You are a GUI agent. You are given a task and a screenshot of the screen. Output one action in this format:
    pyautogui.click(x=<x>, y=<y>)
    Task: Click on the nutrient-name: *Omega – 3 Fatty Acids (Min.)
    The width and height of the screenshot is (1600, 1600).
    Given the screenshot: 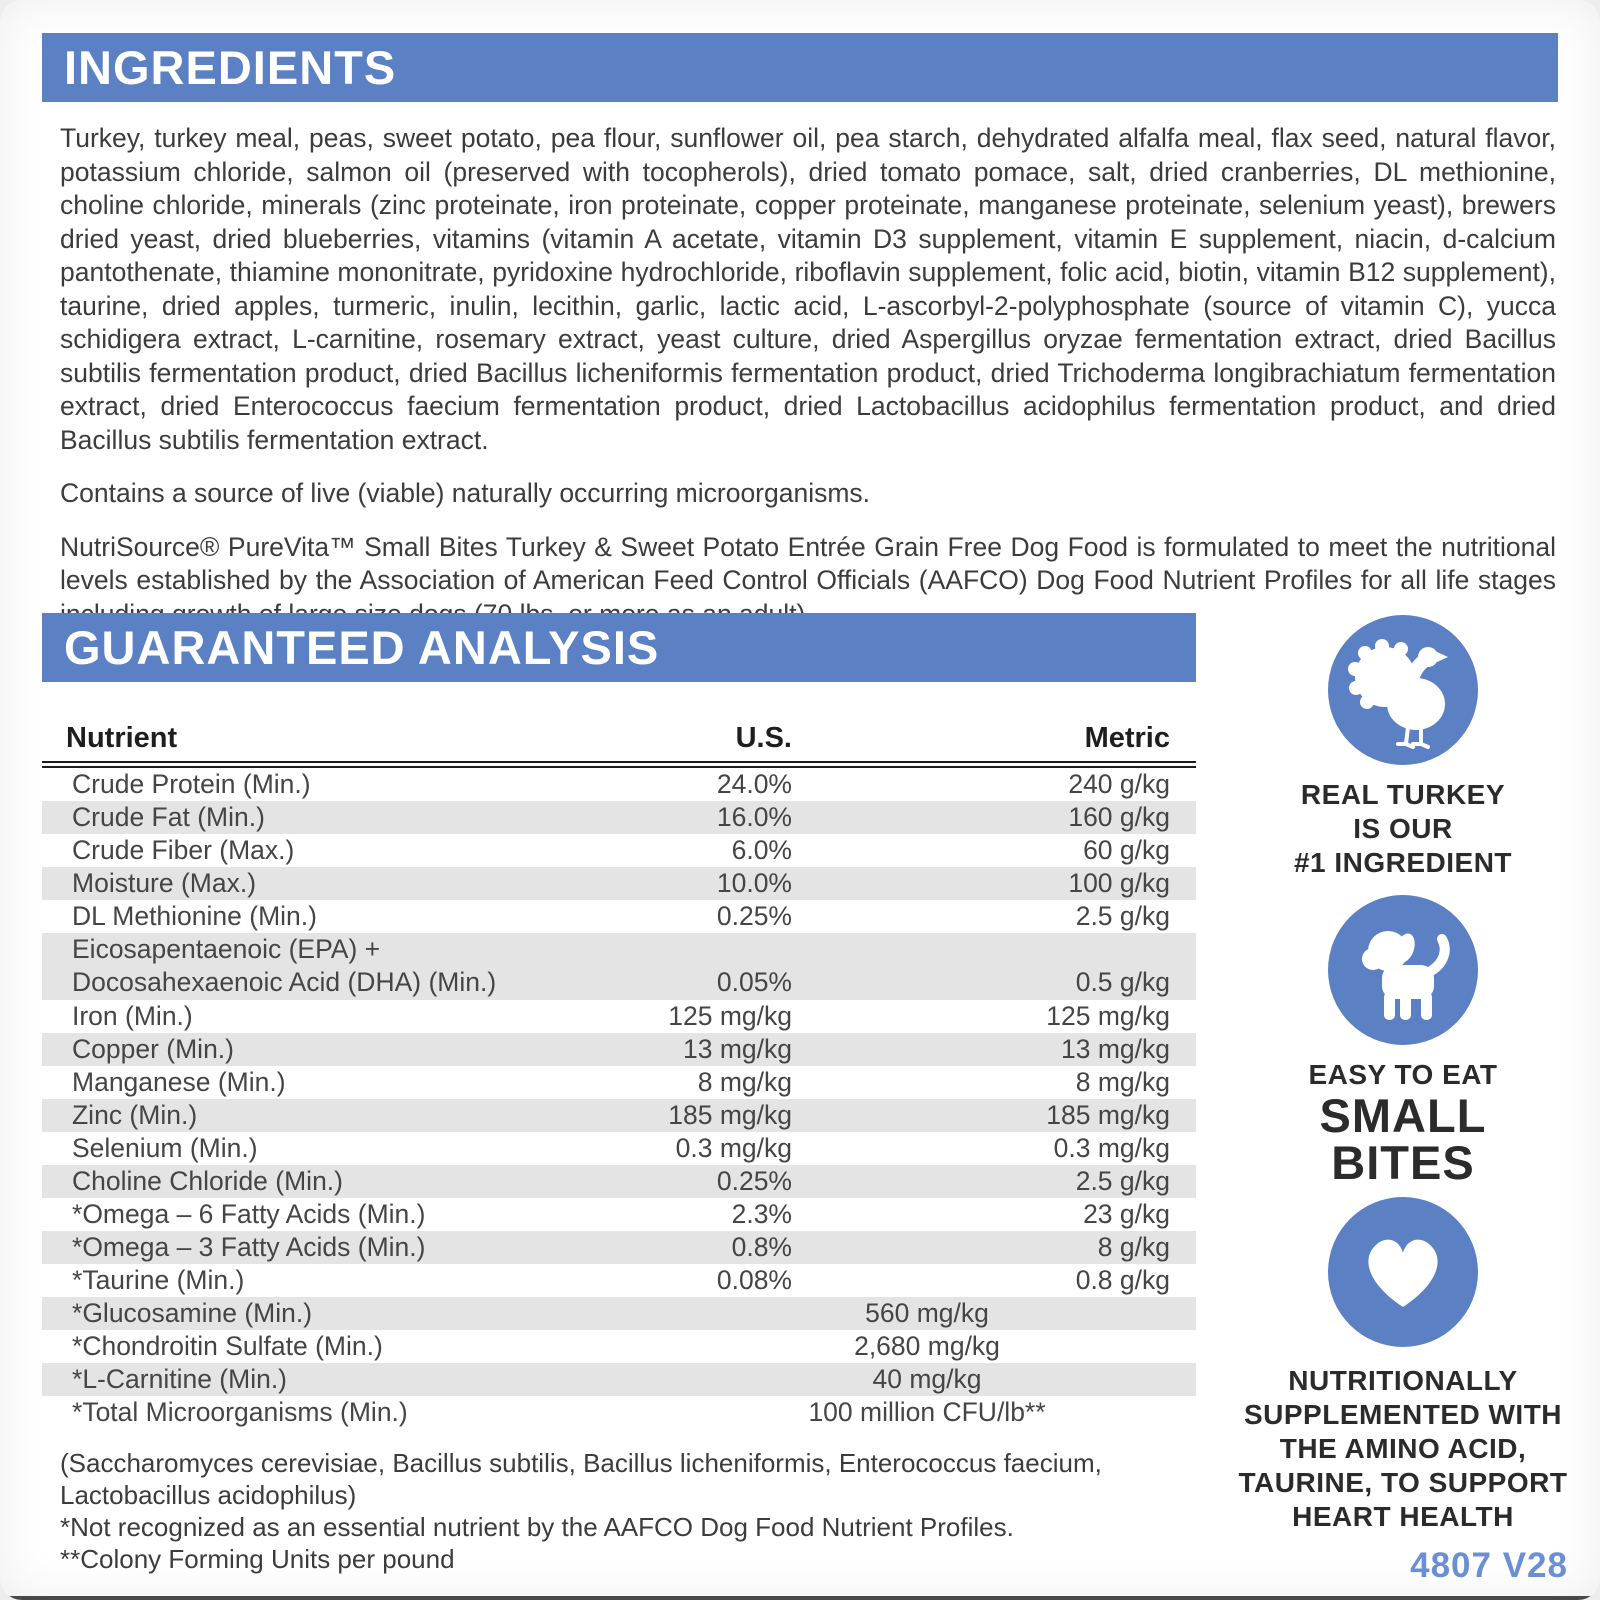 What is the action you would take?
    pyautogui.click(x=249, y=1247)
    